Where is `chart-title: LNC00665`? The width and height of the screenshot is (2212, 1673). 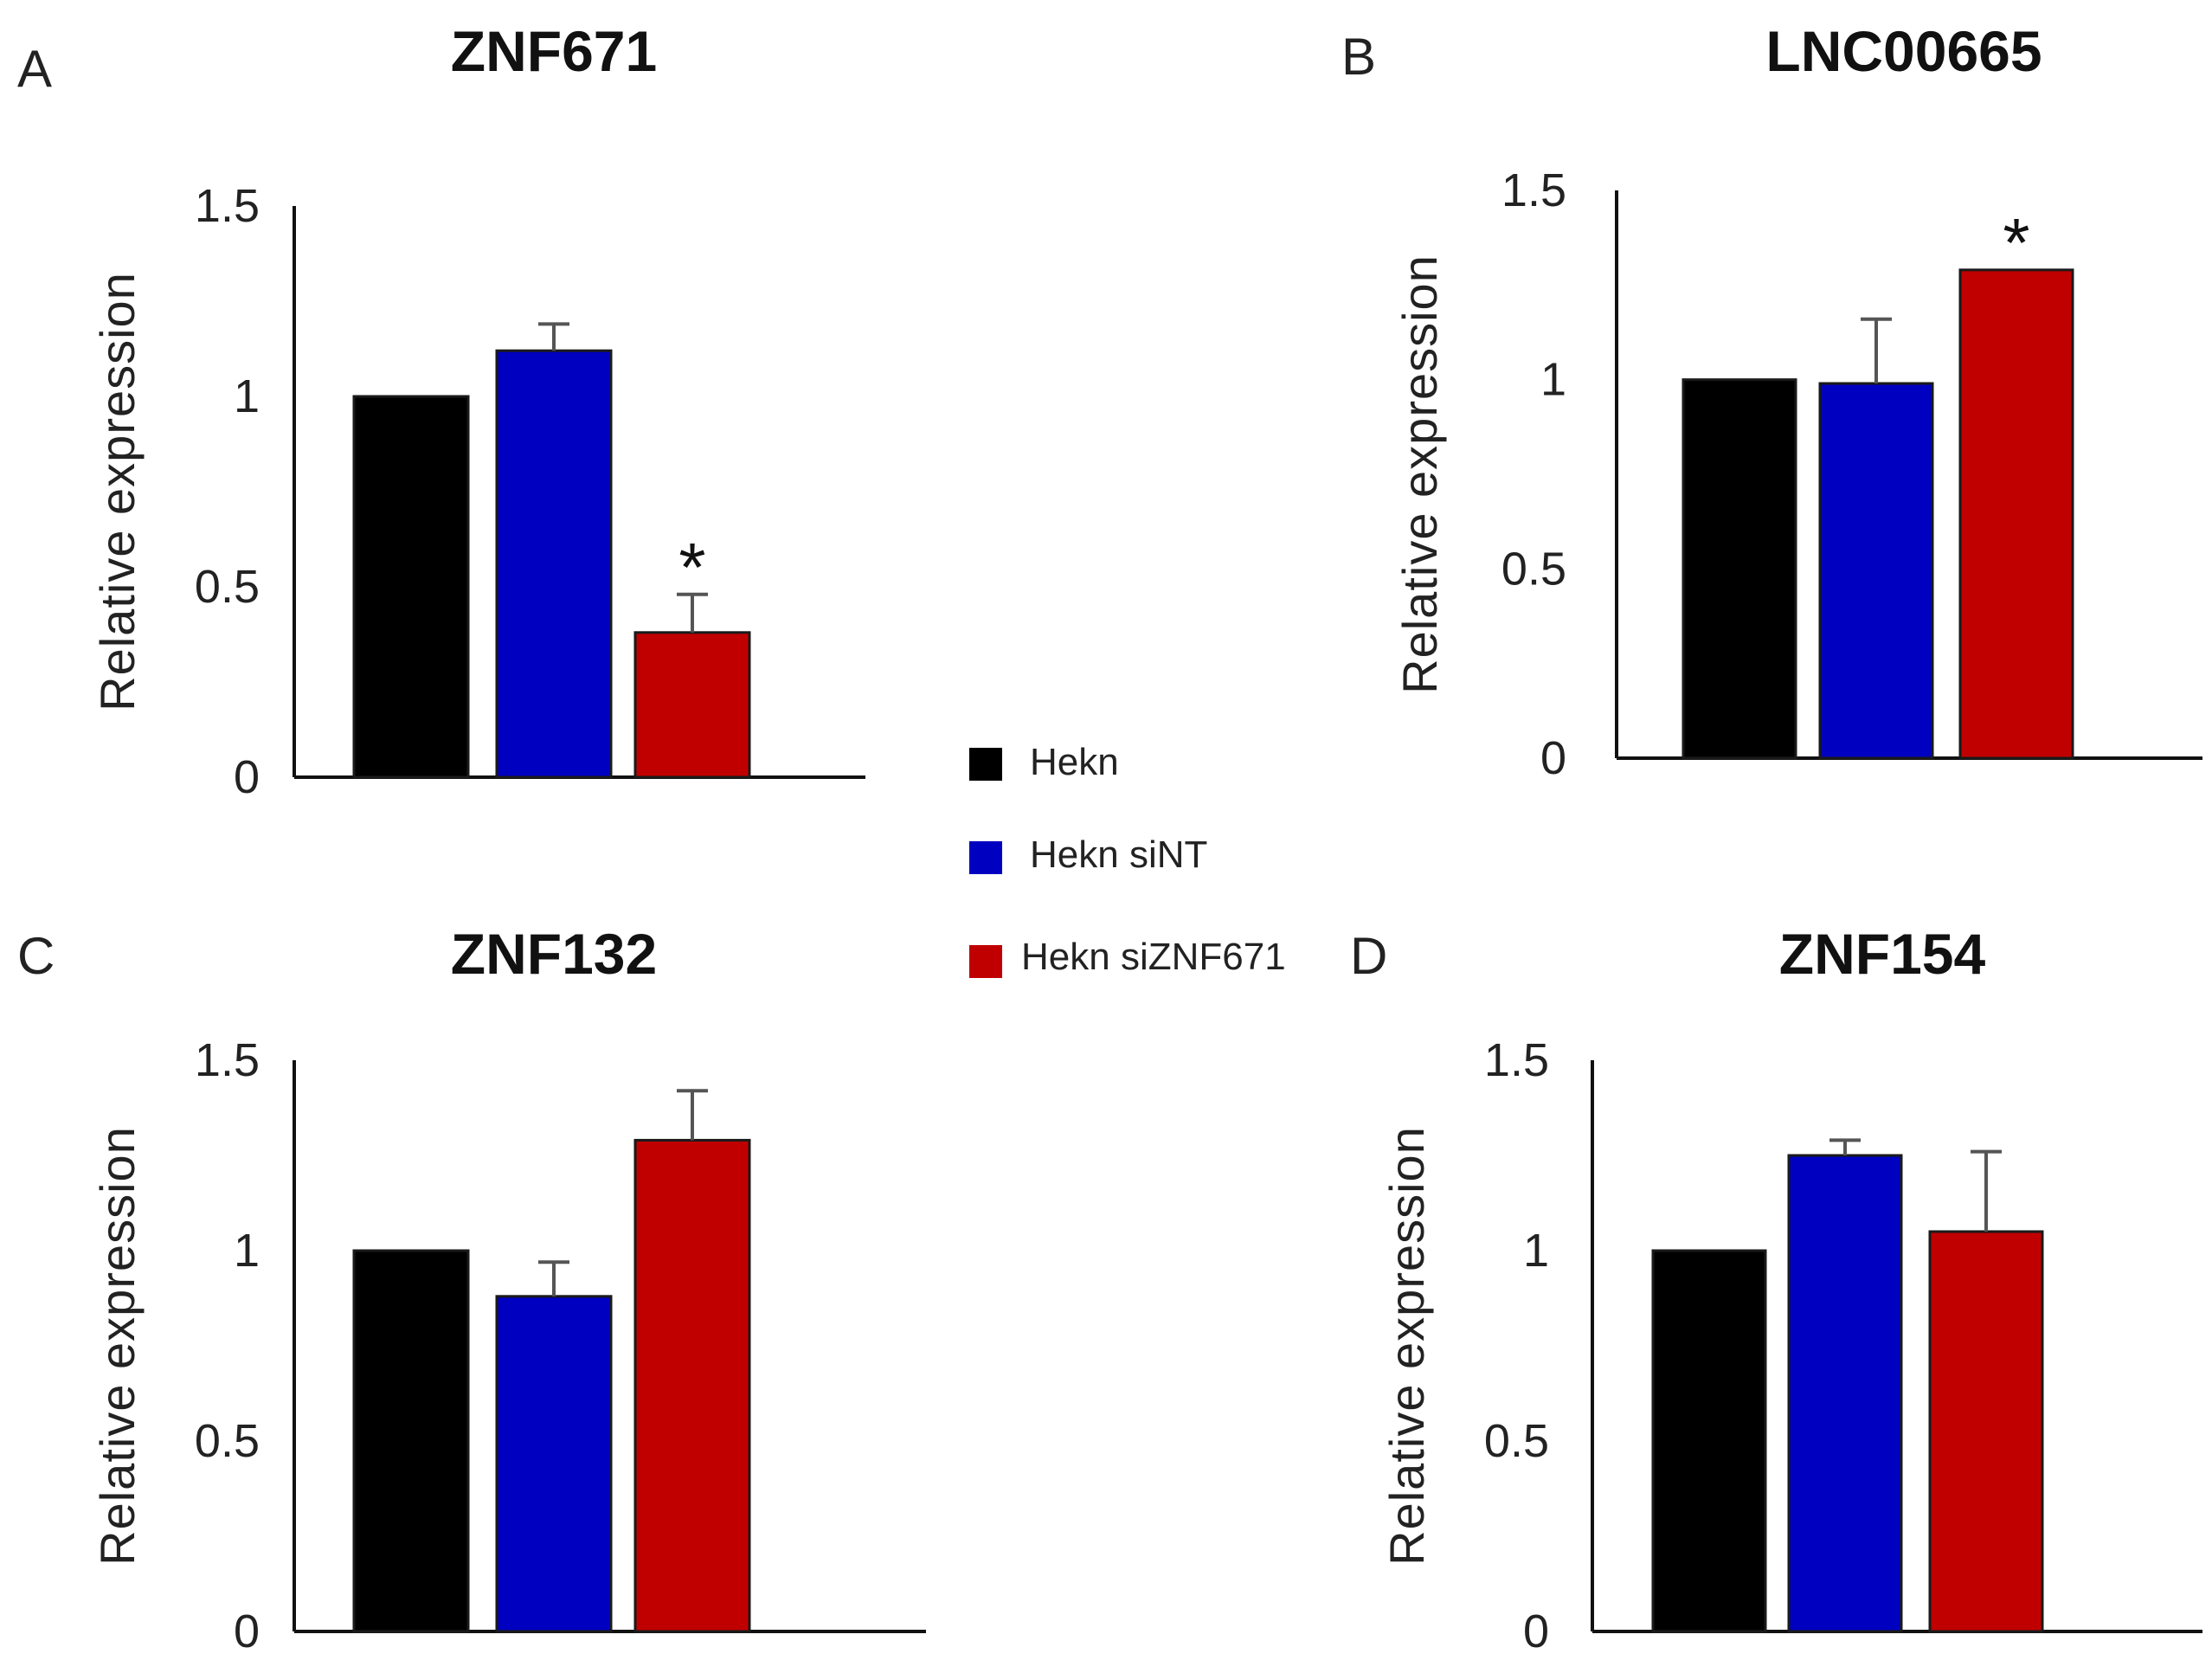 chart-title: LNC00665 is located at coordinates (1903, 51).